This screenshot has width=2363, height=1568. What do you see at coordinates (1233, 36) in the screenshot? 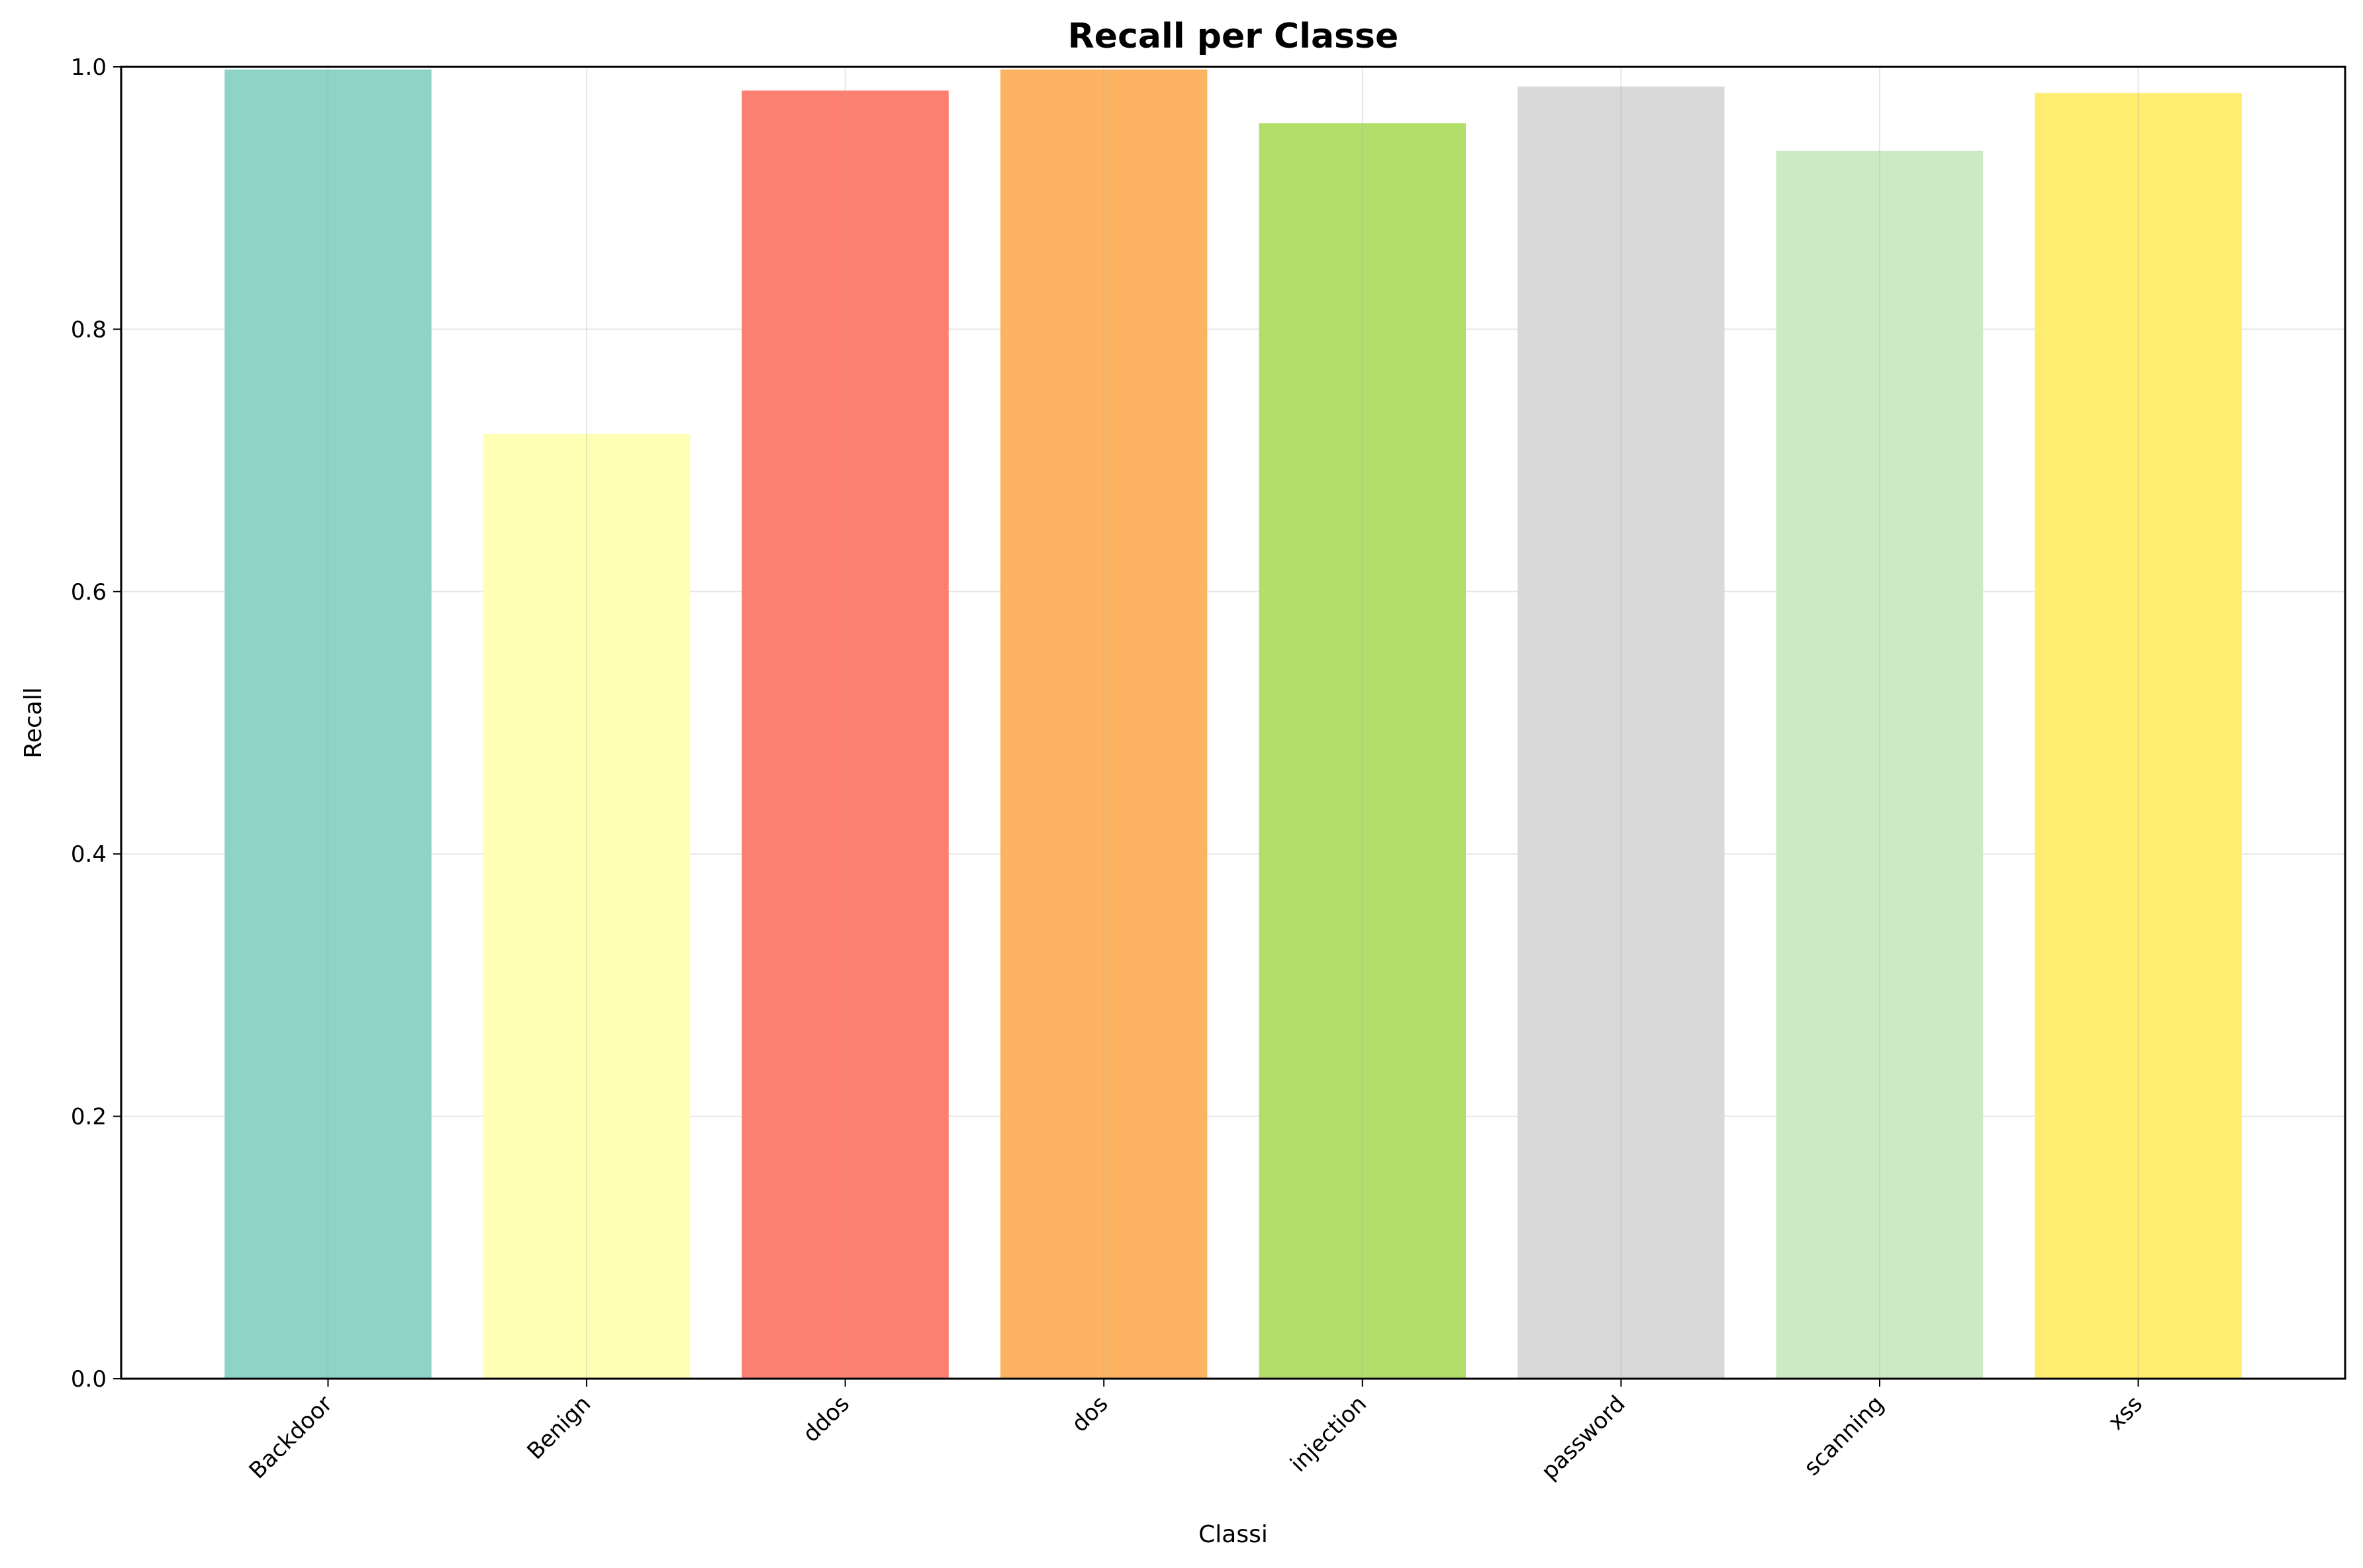
I see `chart-title: Recall per Classe` at bounding box center [1233, 36].